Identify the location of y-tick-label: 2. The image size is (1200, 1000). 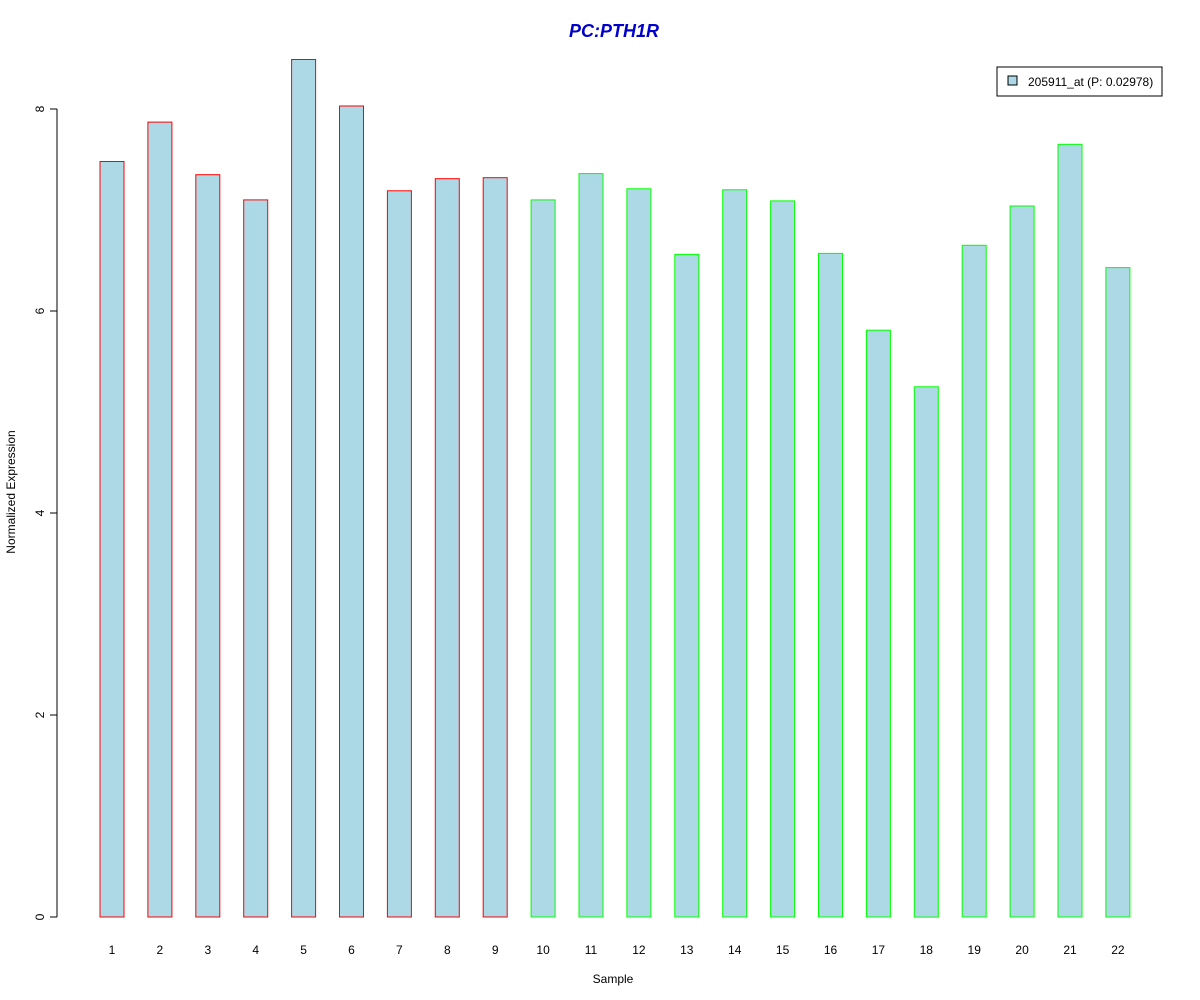
(40, 714).